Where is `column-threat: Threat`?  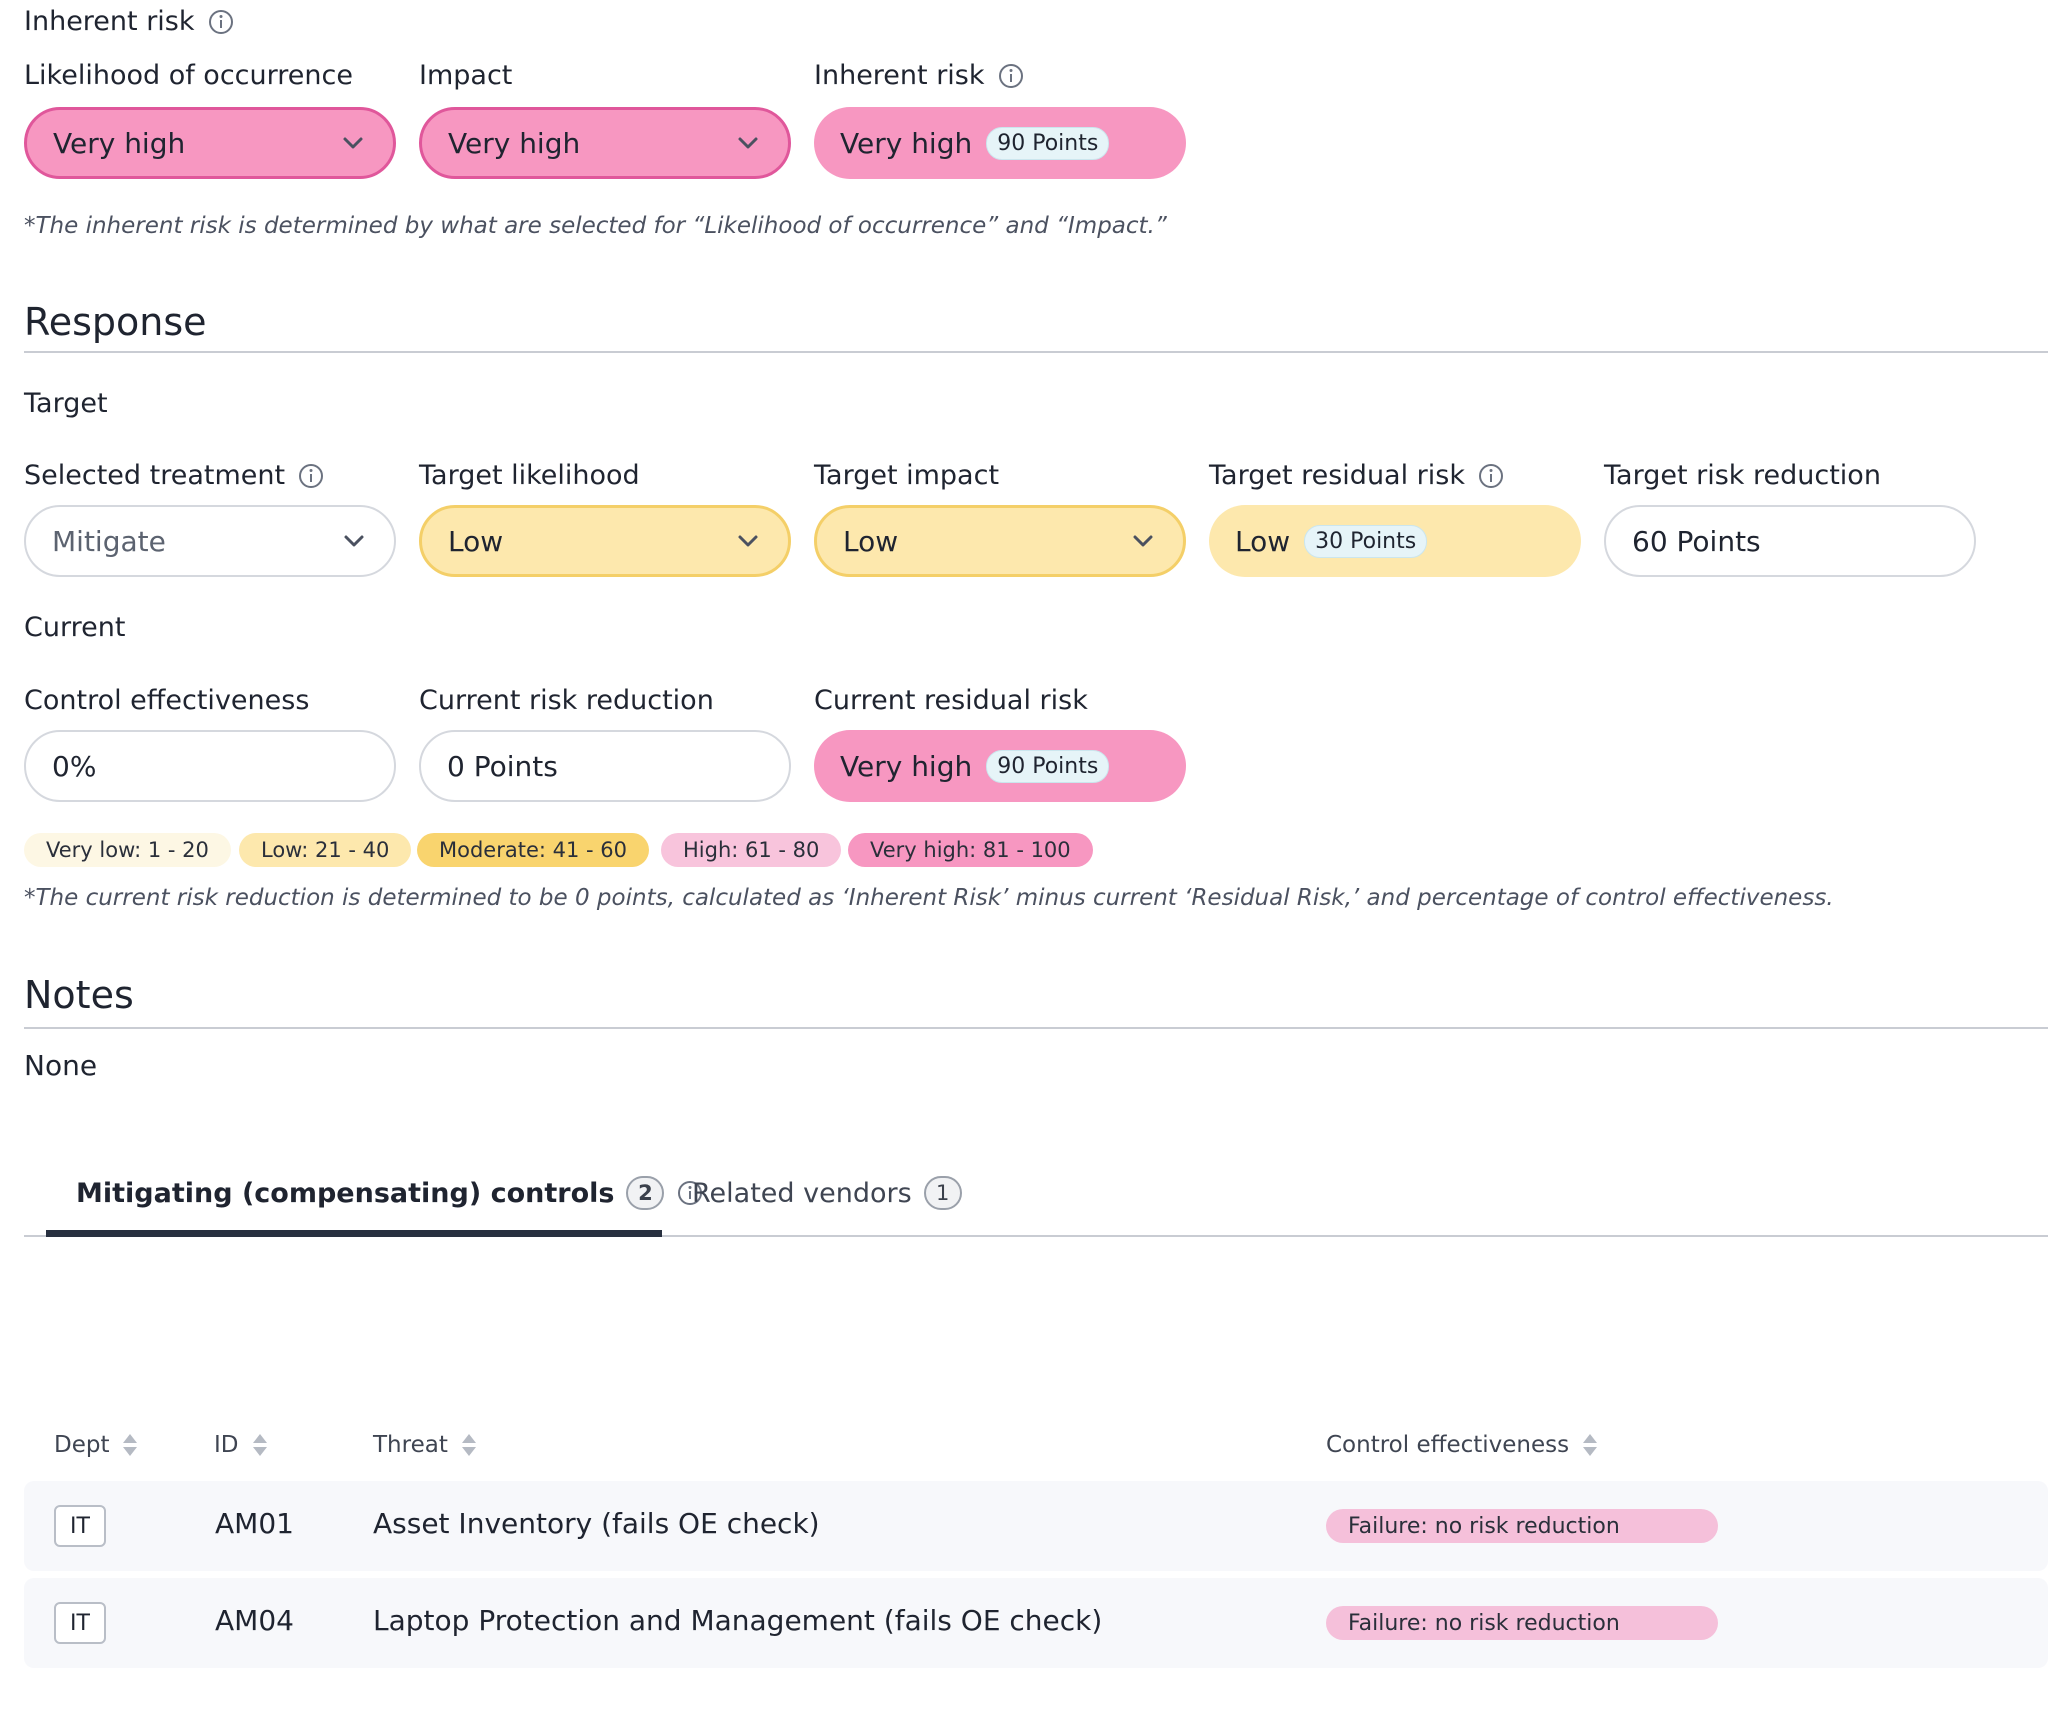
column-threat: Threat is located at coordinates (425, 1445).